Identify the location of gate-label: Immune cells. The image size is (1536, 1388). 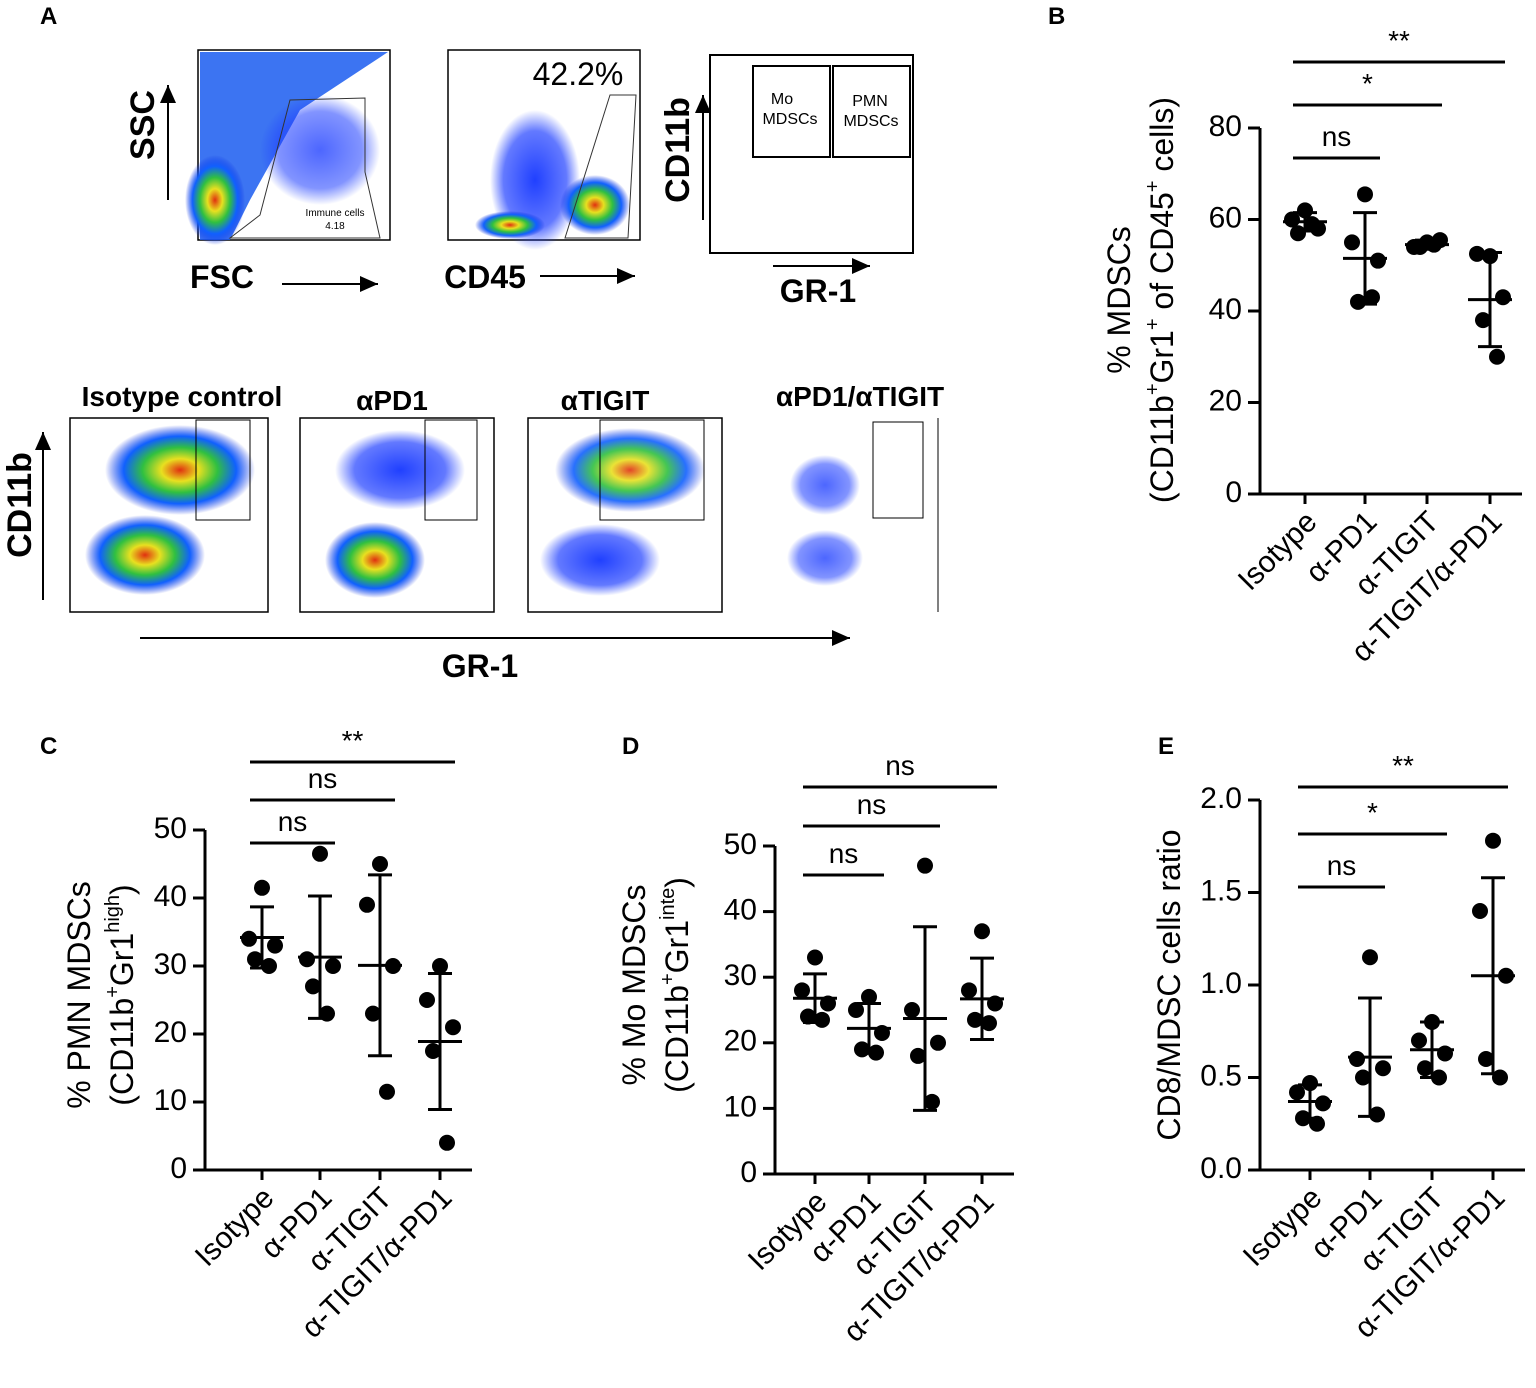
(335, 213).